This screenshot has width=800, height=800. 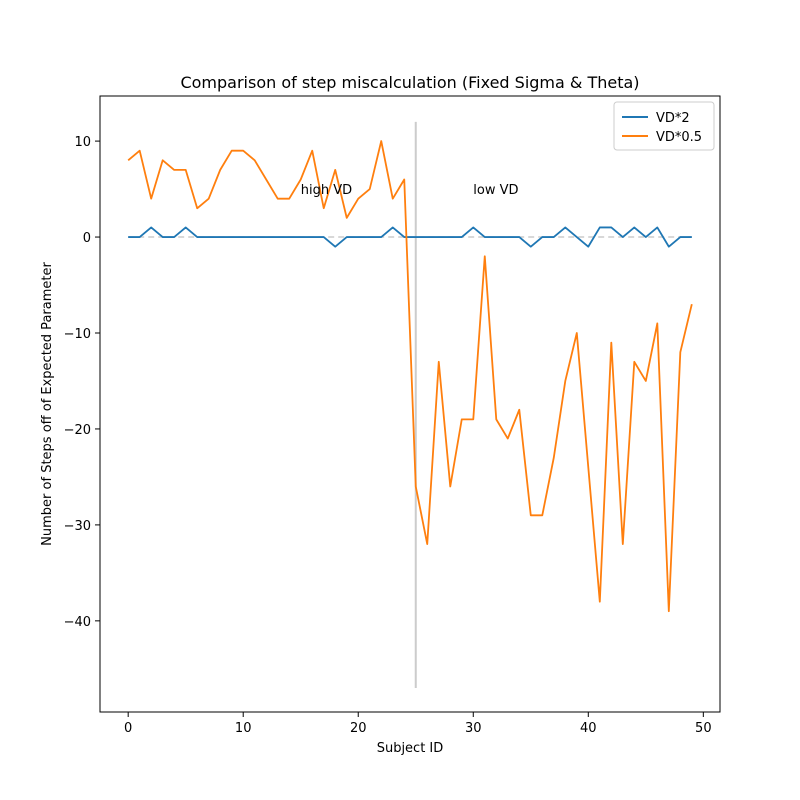 I want to click on annotations: high VD low VD, so click(x=410, y=190).